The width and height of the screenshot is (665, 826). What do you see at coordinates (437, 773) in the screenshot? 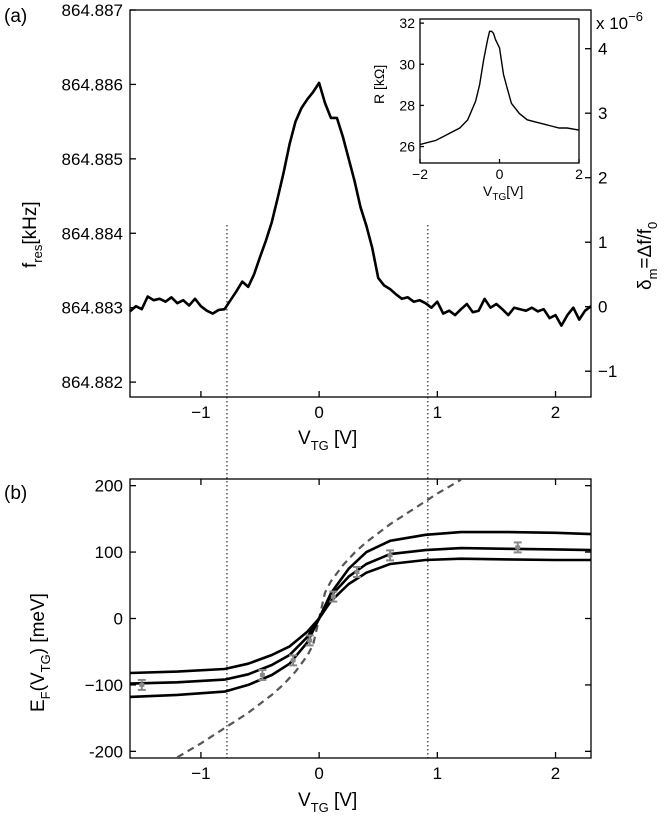
I see `panel-b-xtick-label: 1` at bounding box center [437, 773].